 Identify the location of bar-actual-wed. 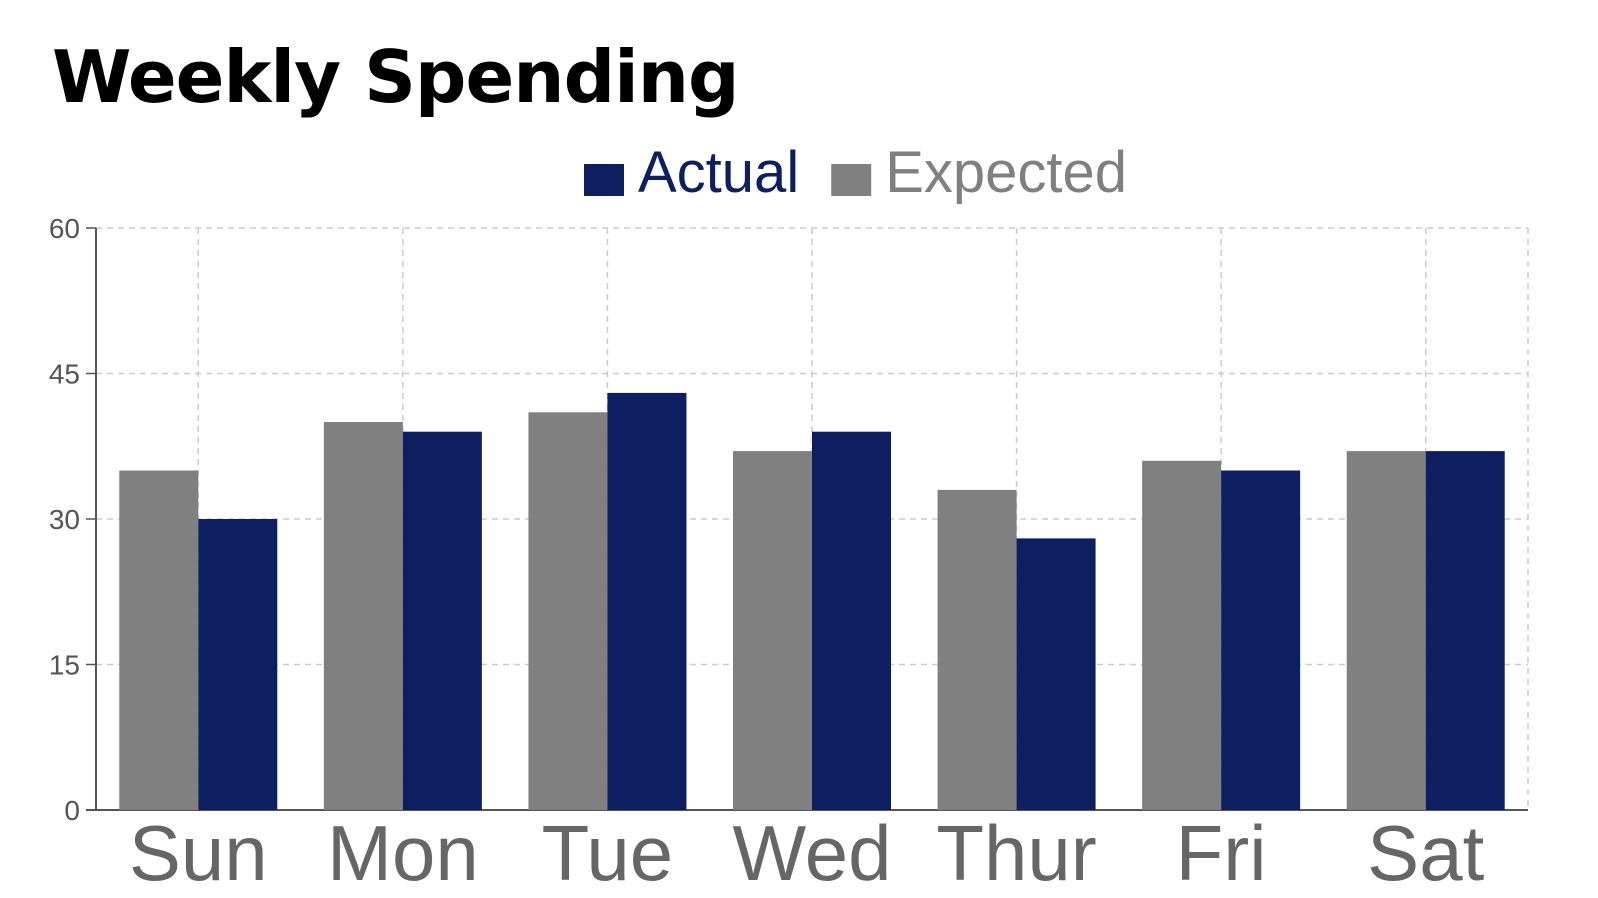
(851, 620).